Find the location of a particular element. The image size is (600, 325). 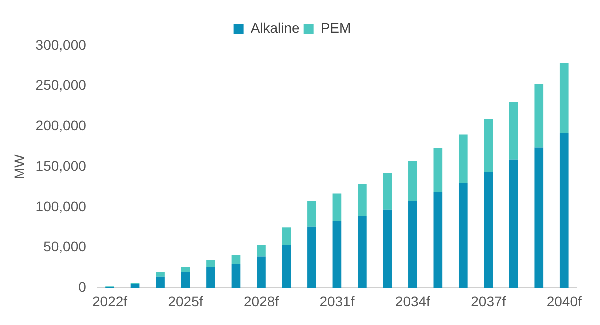

y-tick-label: 150,000 is located at coordinates (61, 166).